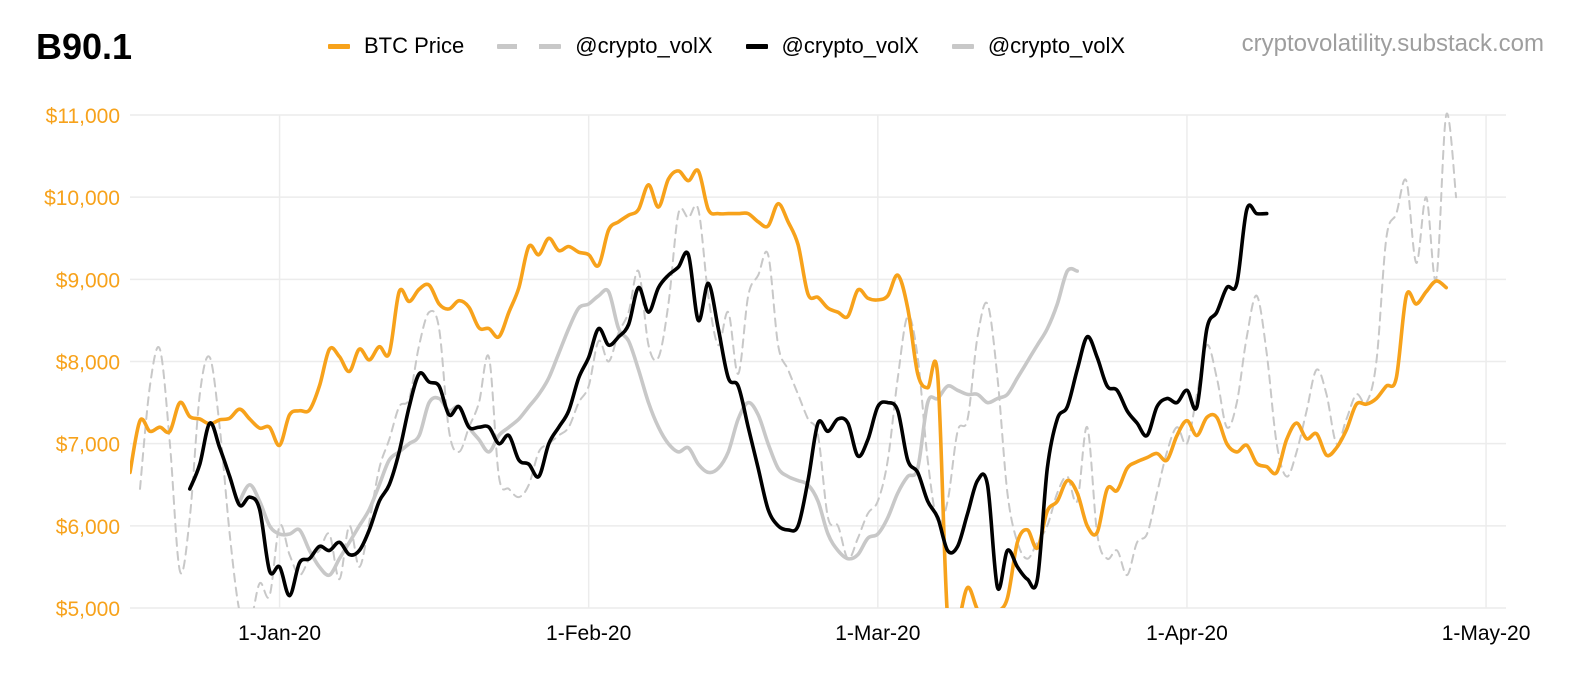  Describe the element at coordinates (88, 280) in the screenshot. I see `y-tick-label: $9,000` at that location.